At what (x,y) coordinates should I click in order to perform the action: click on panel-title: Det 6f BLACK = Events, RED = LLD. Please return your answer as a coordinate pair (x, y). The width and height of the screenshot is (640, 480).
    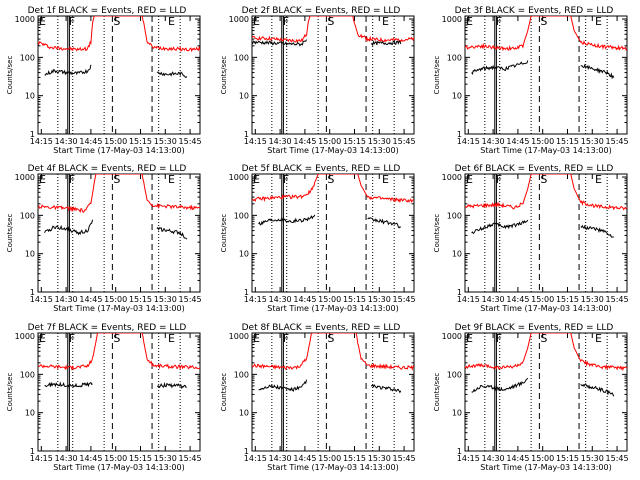
    Looking at the image, I should click on (534, 169).